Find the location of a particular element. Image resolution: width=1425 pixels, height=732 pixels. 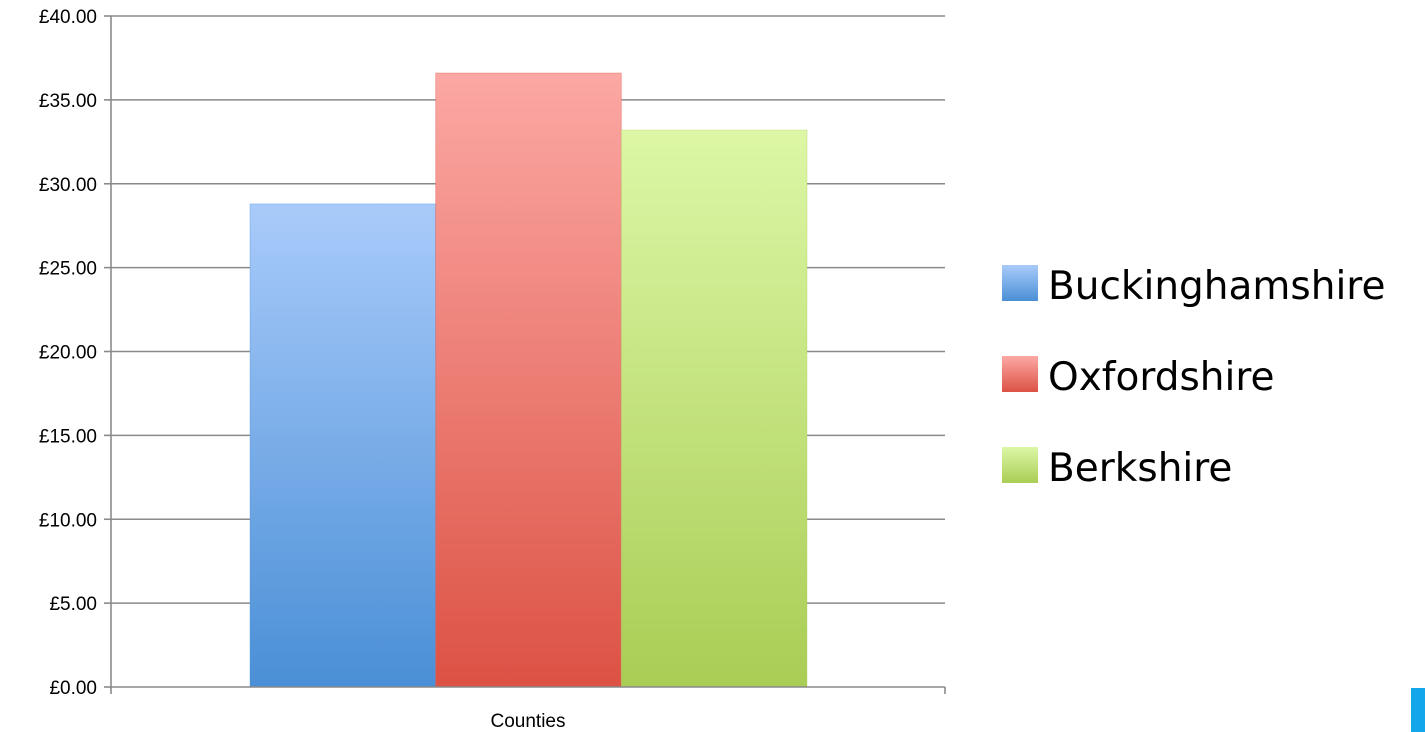

x-axis-tick-labels: Counties is located at coordinates (528, 721).